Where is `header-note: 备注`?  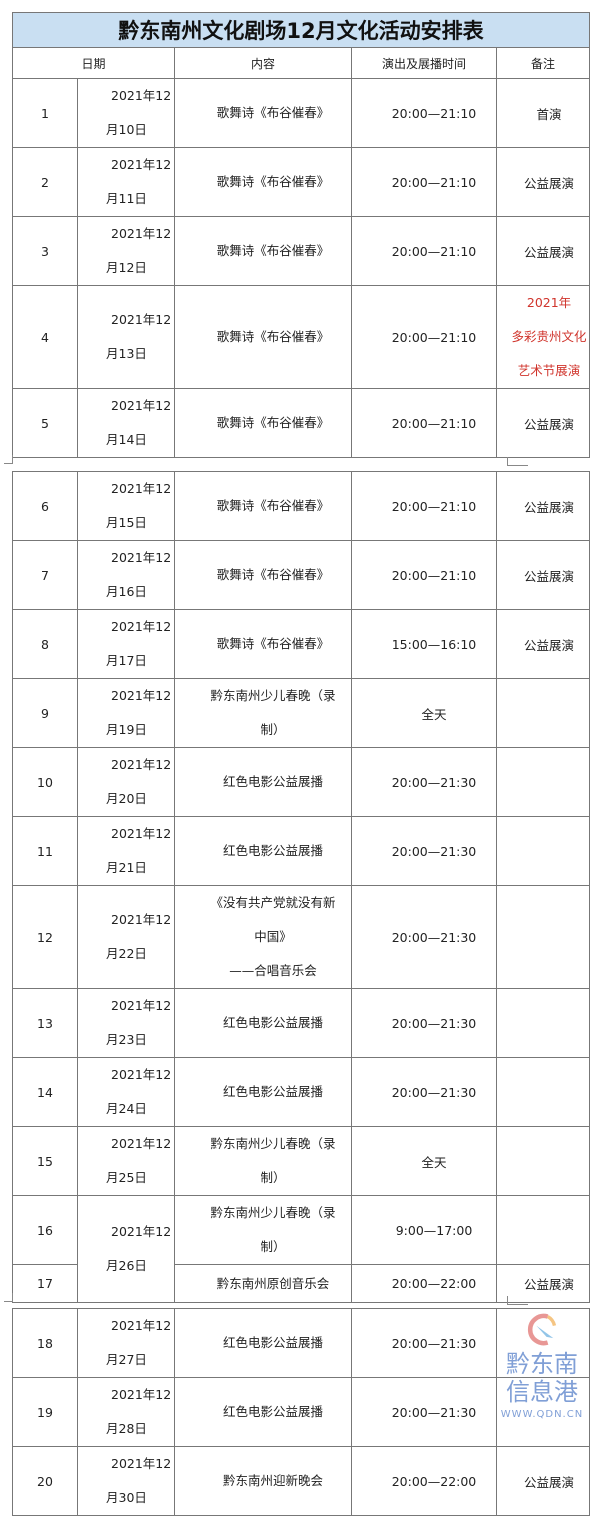 header-note: 备注 is located at coordinates (543, 63).